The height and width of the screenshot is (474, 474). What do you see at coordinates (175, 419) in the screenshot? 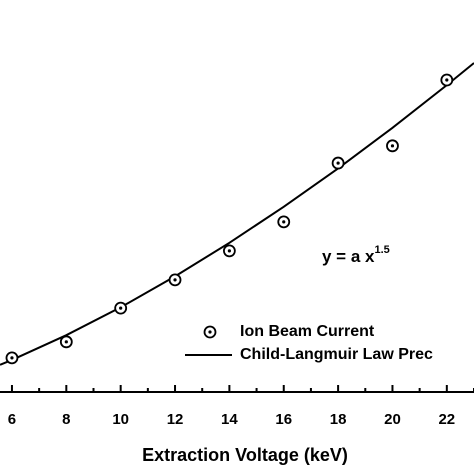
I see `x-tick-label: 12` at bounding box center [175, 419].